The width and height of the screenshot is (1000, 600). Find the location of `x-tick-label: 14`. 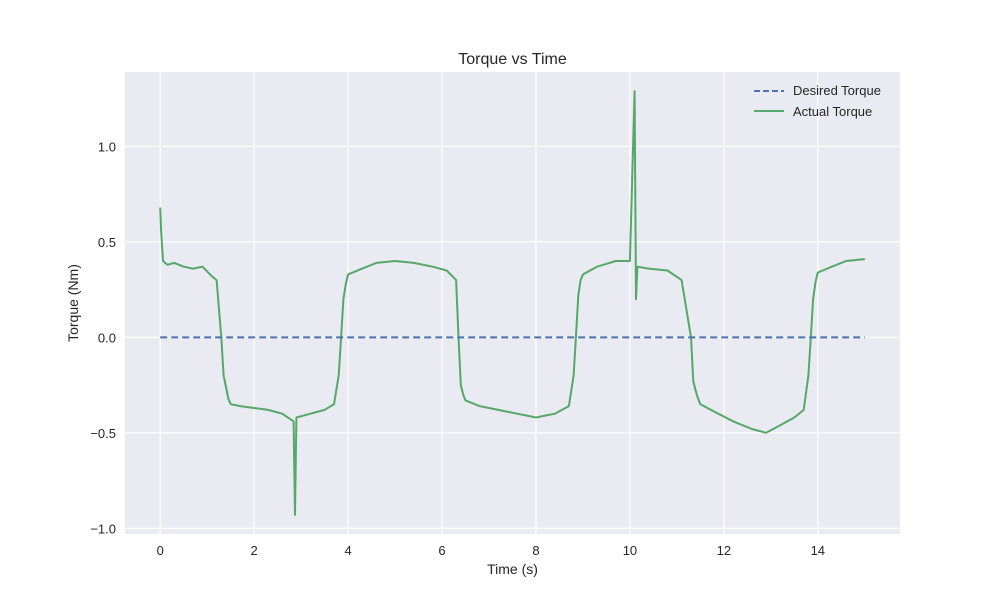

x-tick-label: 14 is located at coordinates (818, 550).